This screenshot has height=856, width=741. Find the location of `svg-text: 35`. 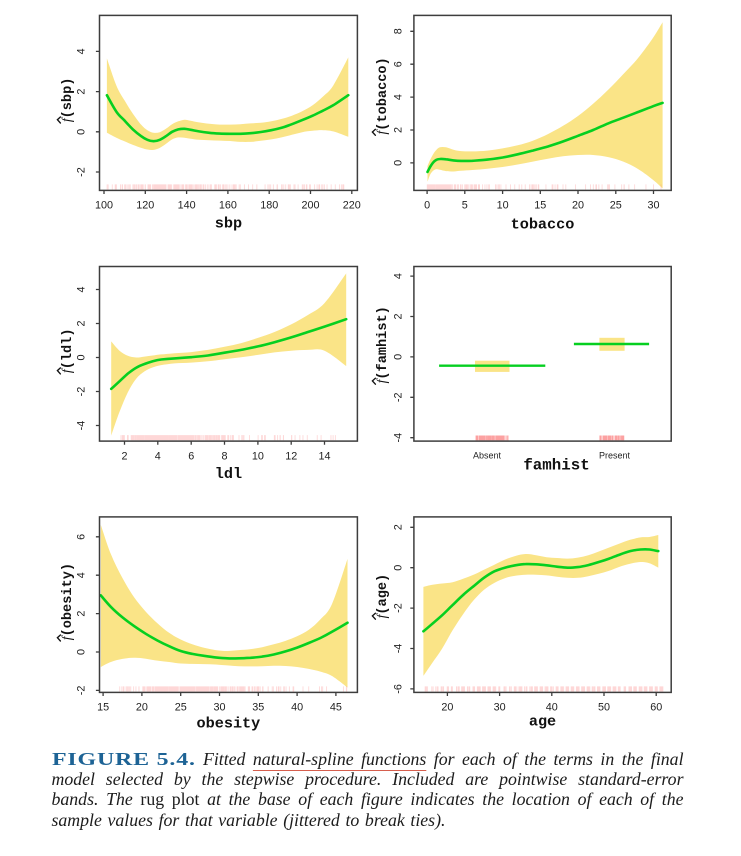

svg-text: 35 is located at coordinates (258, 708).